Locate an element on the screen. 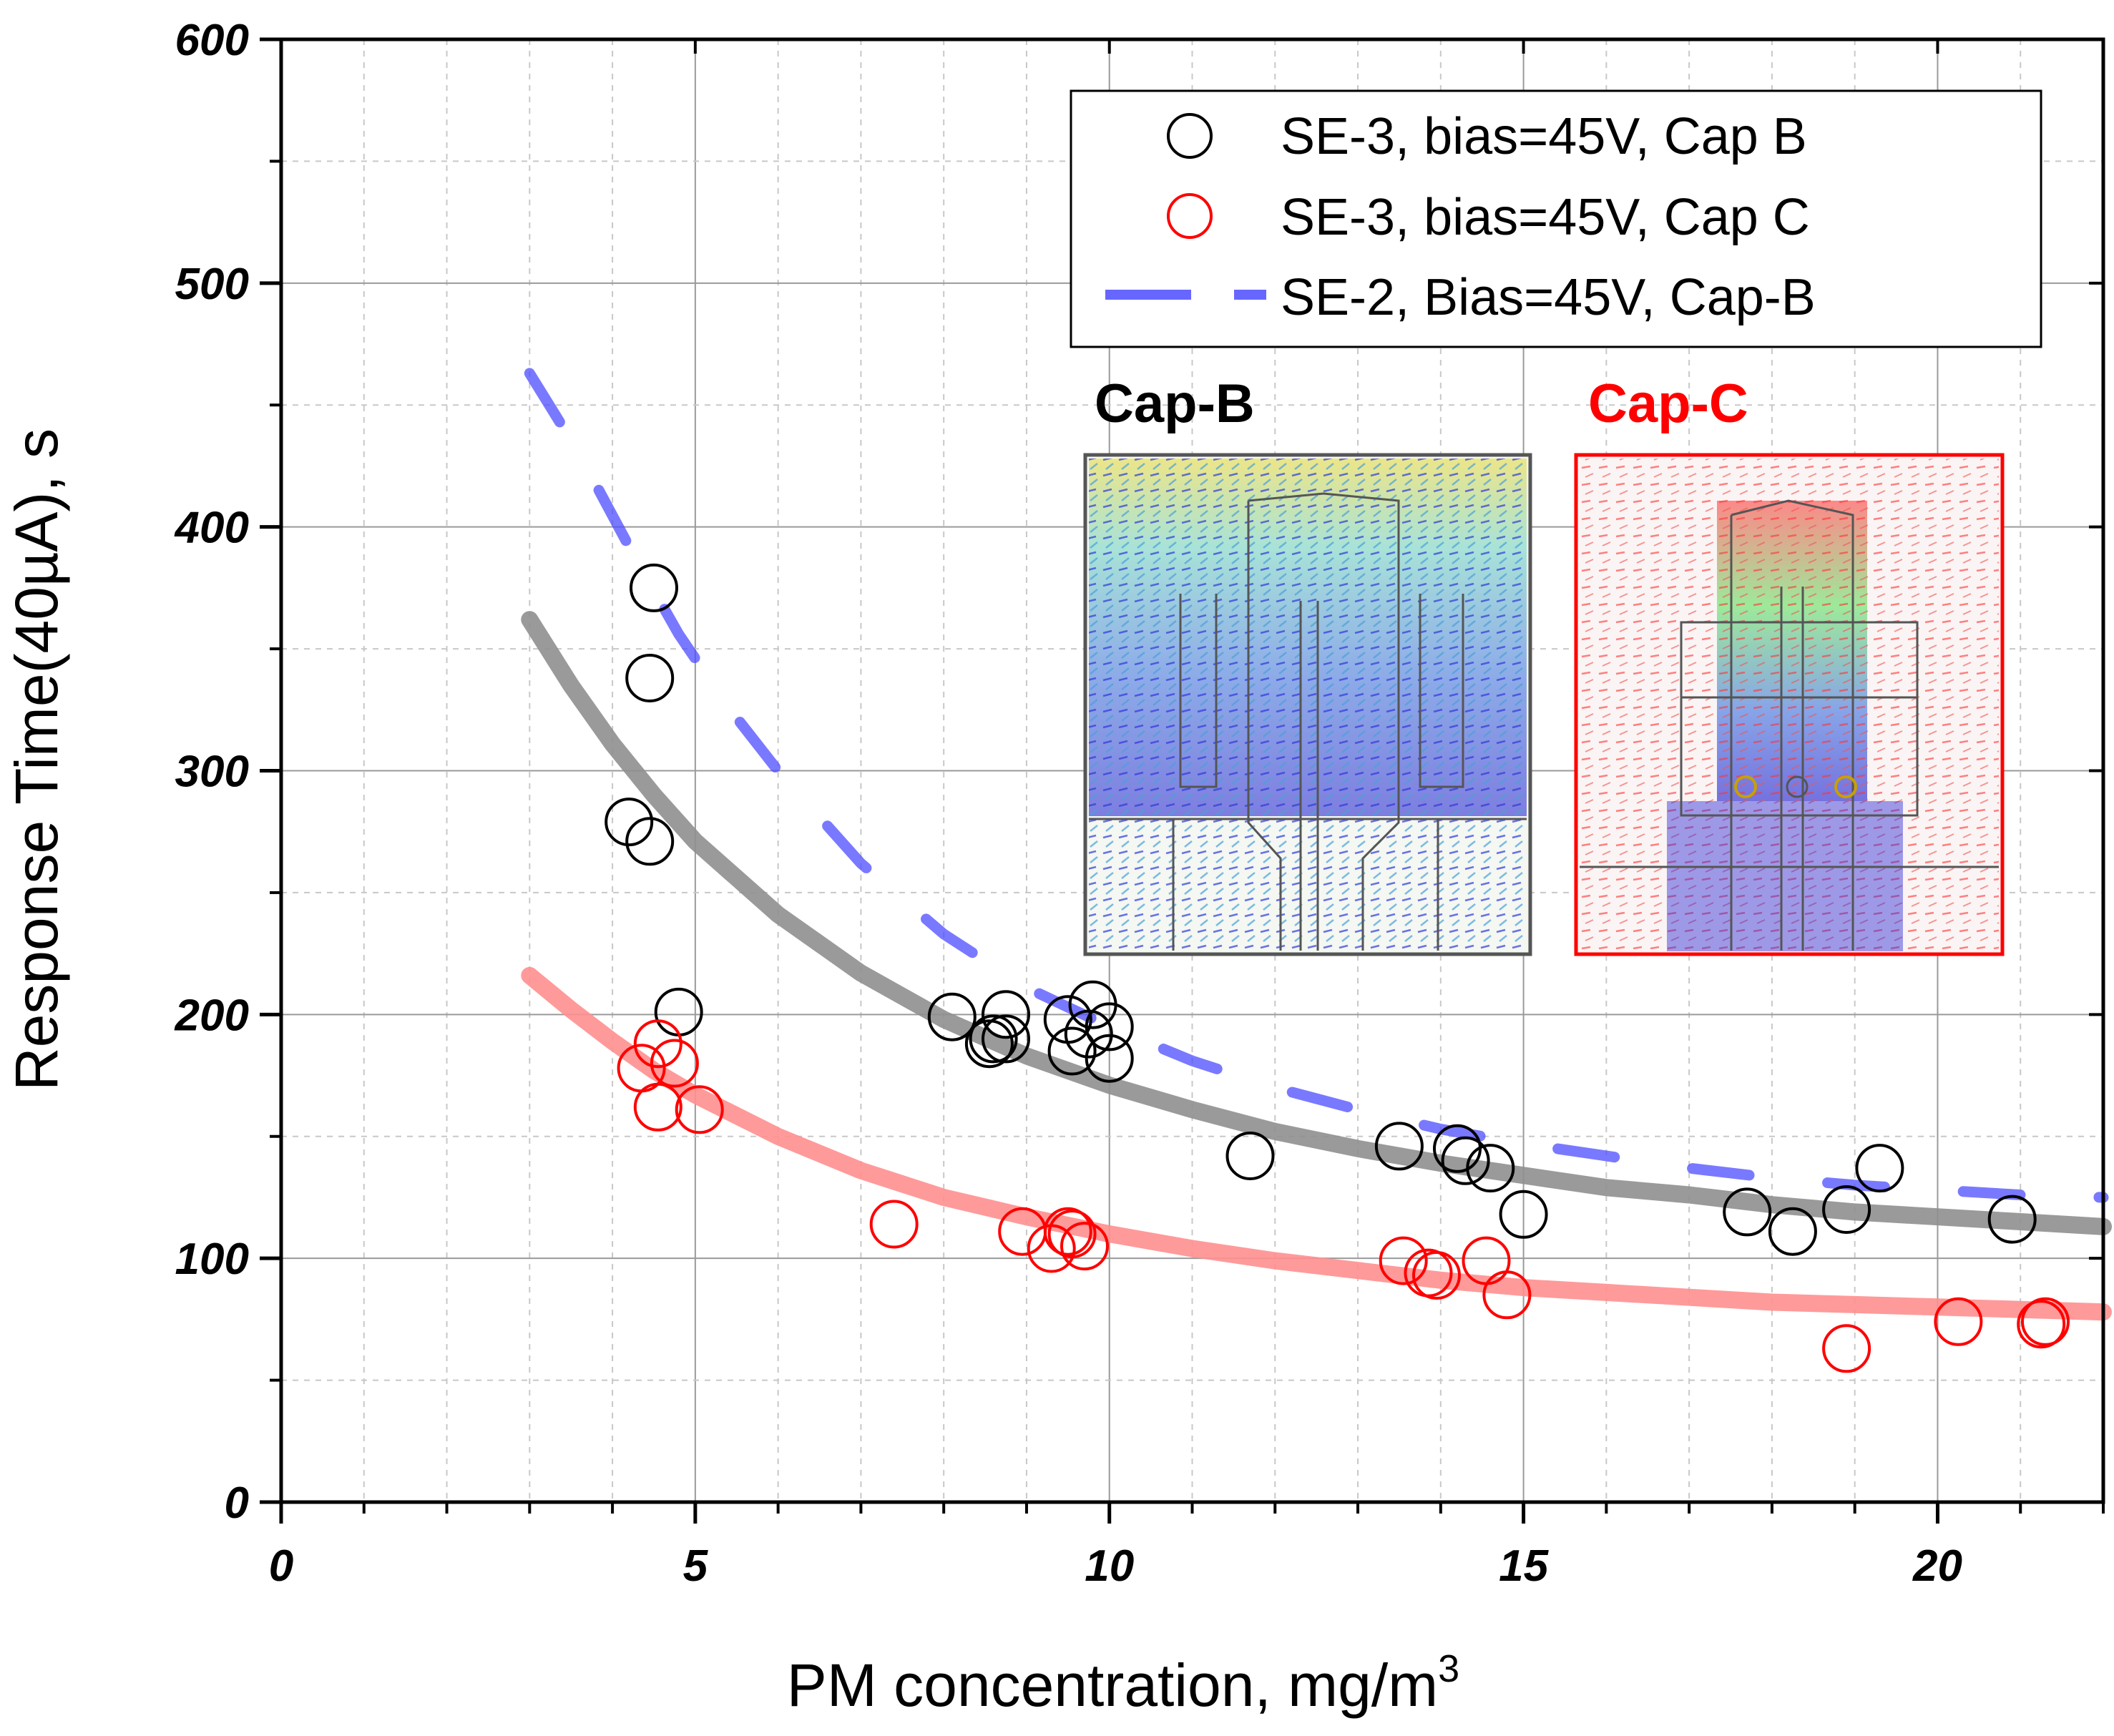 This screenshot has width=2114, height=1736. inset-cap-b: Cap-B is located at coordinates (1307, 664).